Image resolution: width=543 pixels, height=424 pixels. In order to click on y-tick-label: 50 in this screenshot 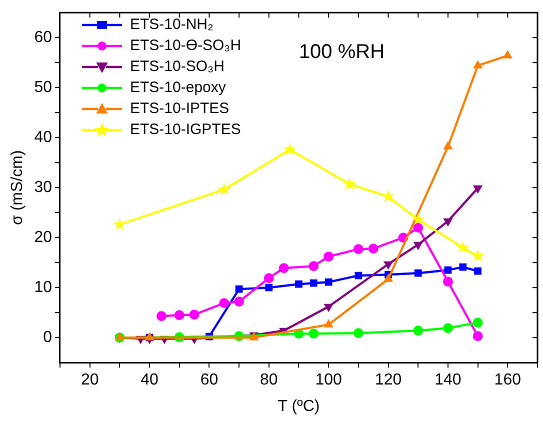, I will do `click(43, 87)`.